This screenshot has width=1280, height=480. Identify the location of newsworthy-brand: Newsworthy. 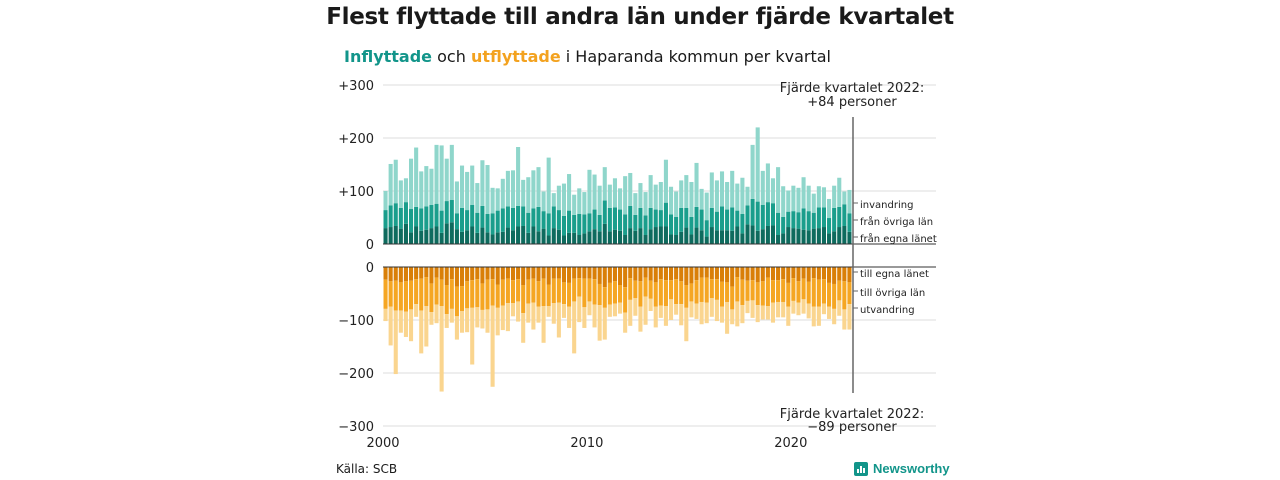
(902, 468).